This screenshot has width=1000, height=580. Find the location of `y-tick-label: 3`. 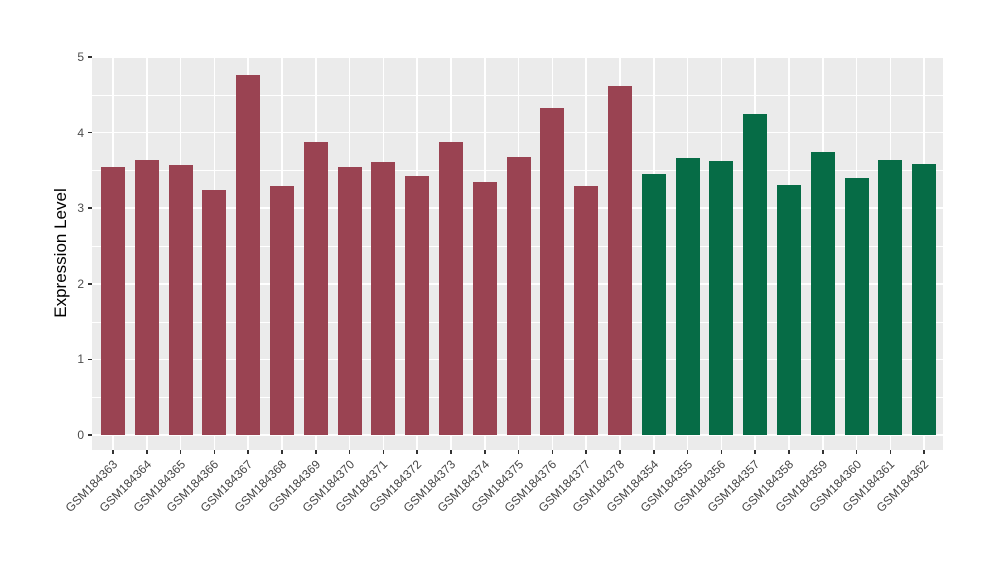

y-tick-label: 3 is located at coordinates (80, 208).